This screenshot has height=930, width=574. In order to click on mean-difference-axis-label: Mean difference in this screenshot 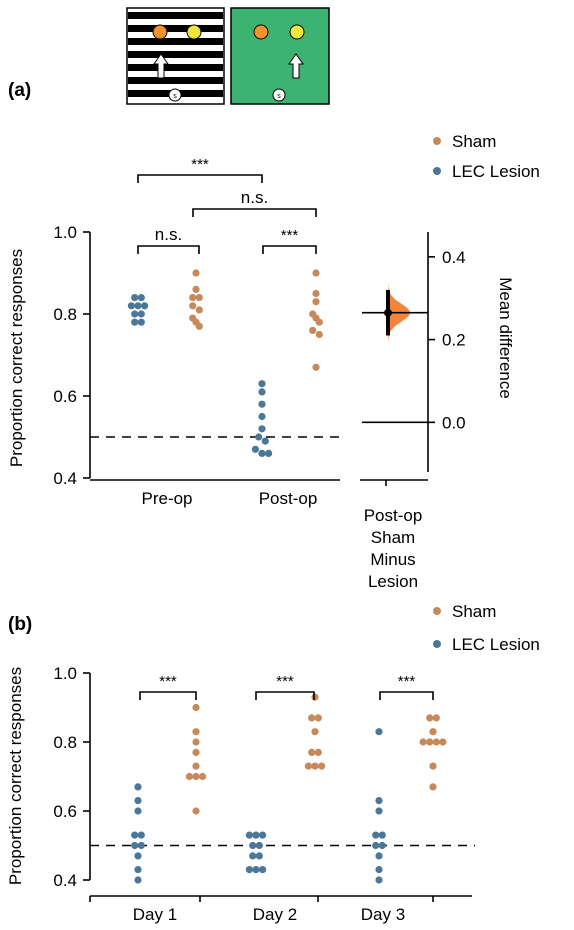, I will do `click(505, 338)`.